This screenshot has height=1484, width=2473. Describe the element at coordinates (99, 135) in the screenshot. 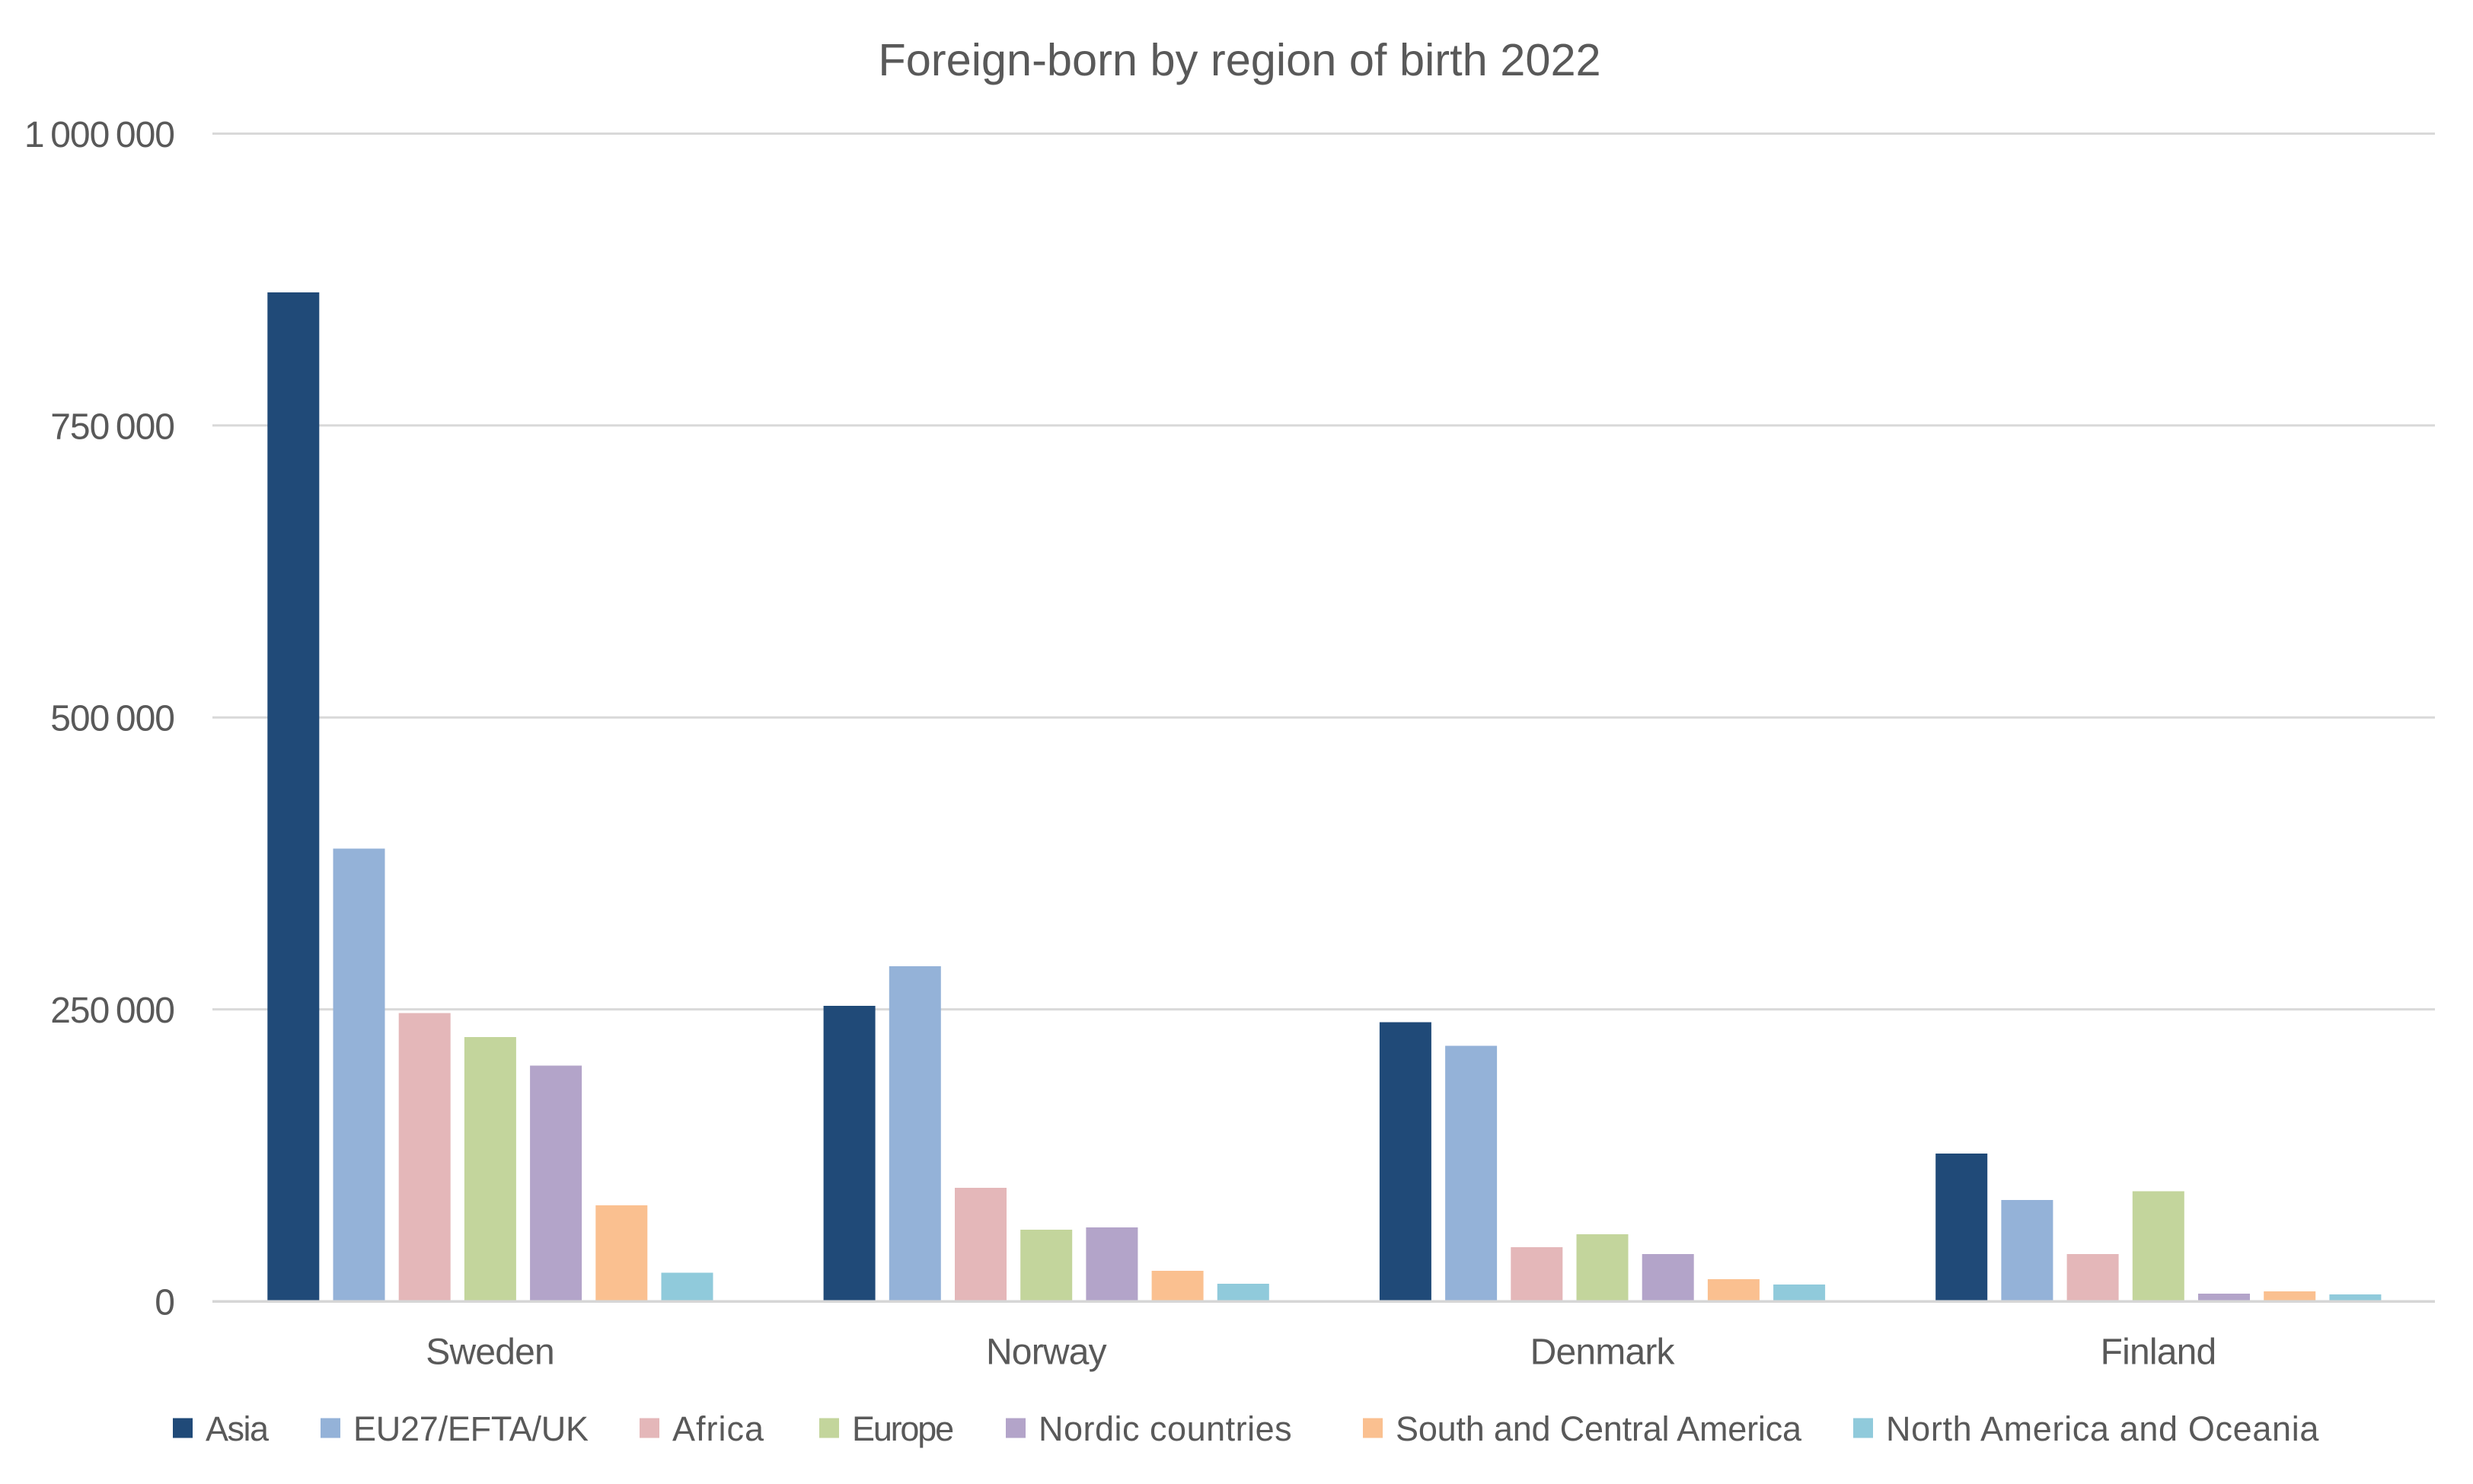

I see `svg-text: 1 000 000` at that location.